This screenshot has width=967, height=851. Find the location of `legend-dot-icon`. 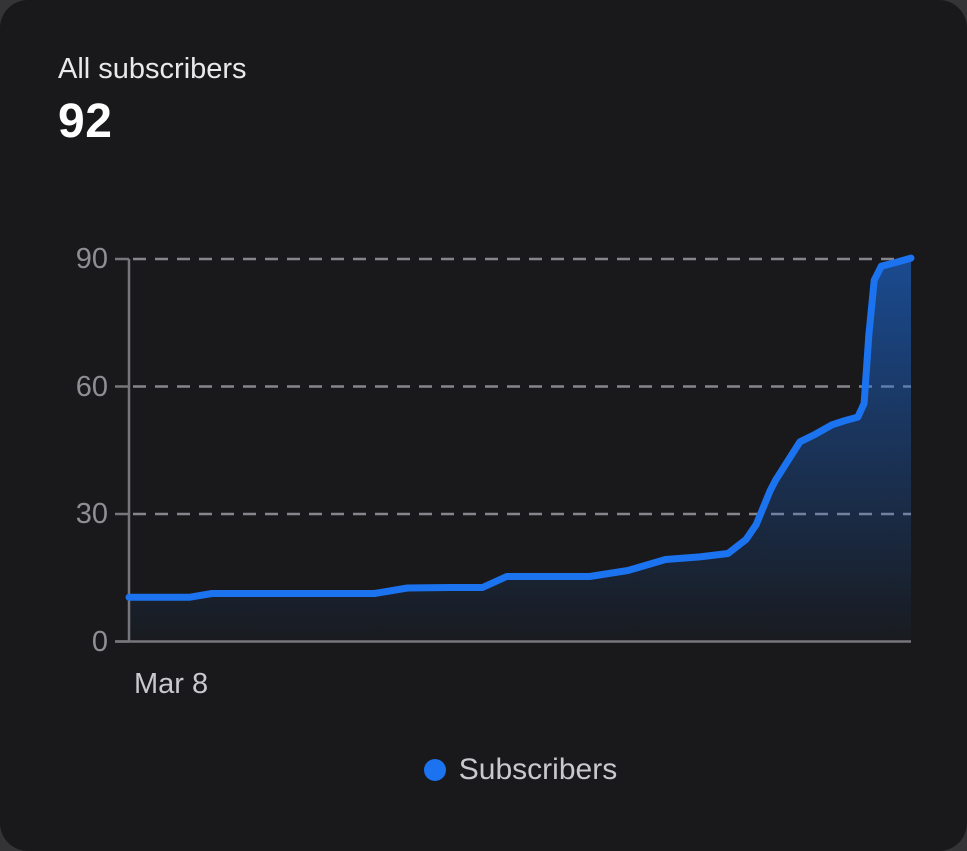

legend-dot-icon is located at coordinates (434, 770).